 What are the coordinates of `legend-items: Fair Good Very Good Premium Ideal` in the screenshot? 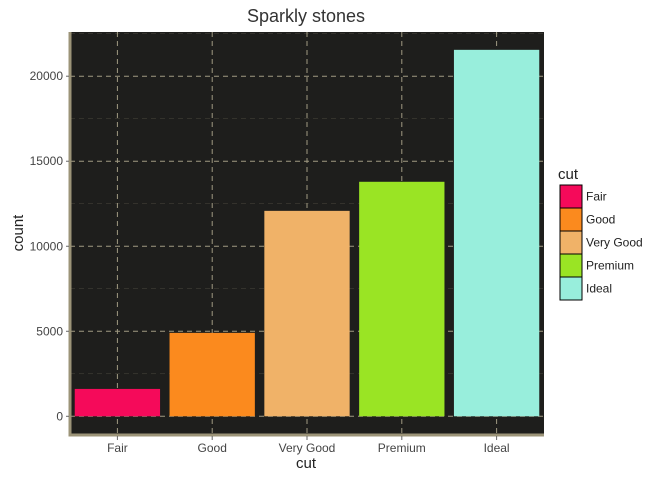 It's located at (601, 242).